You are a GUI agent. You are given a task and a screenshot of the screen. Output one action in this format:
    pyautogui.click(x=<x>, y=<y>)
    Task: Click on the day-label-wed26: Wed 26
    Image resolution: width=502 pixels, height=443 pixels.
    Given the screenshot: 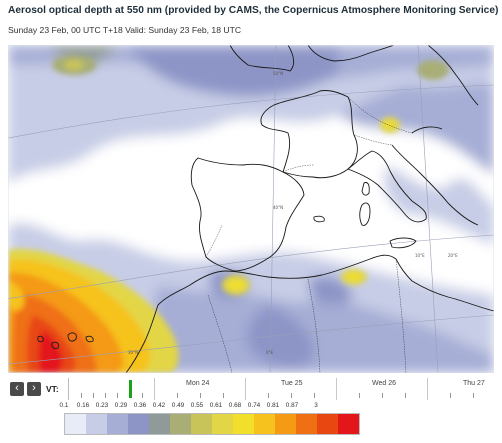 What is the action you would take?
    pyautogui.click(x=384, y=383)
    